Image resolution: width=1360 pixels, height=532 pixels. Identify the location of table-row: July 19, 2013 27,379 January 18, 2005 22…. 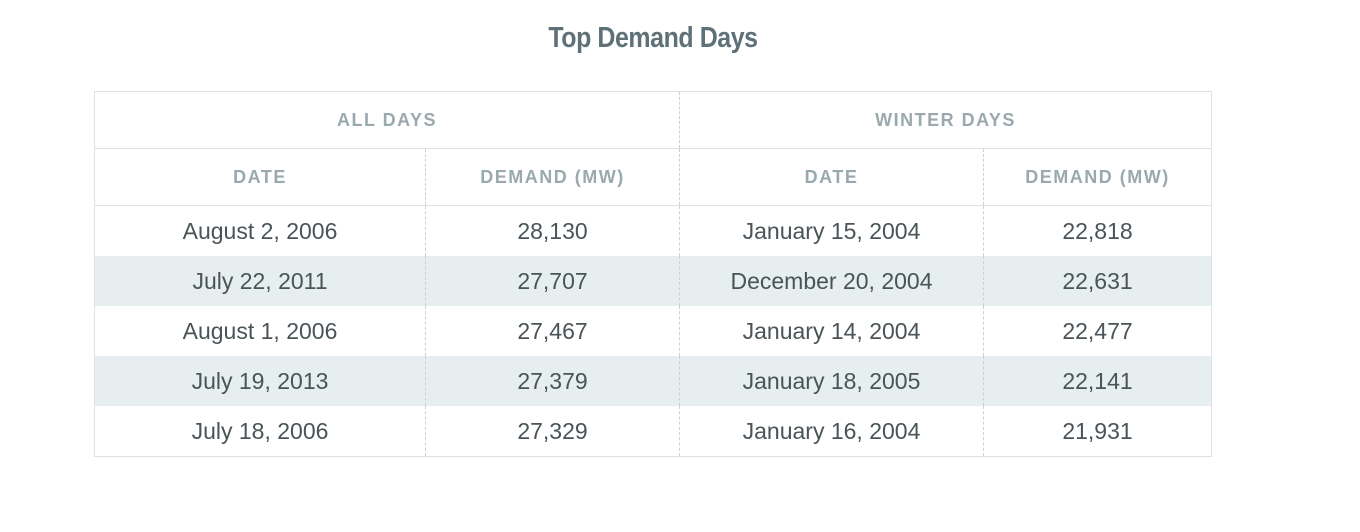
(653, 381).